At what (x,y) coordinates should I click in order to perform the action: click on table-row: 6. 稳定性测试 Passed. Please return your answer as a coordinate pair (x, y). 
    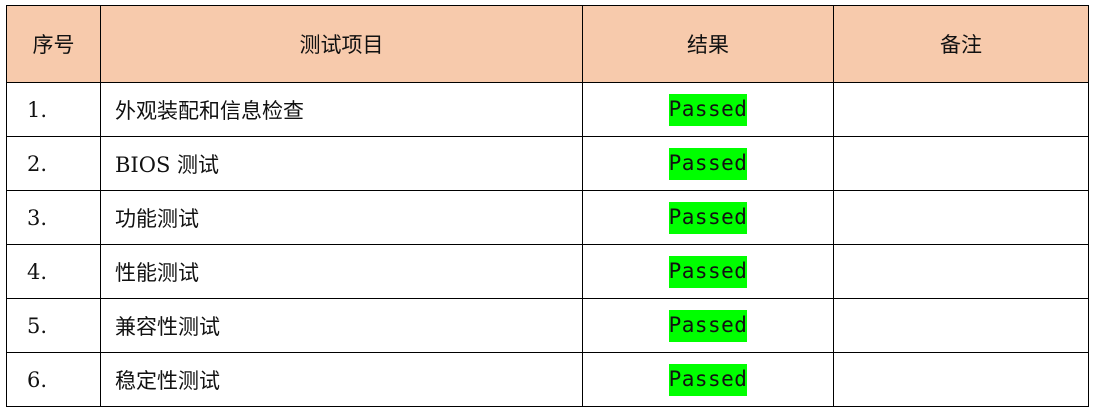
    Looking at the image, I should click on (547, 379).